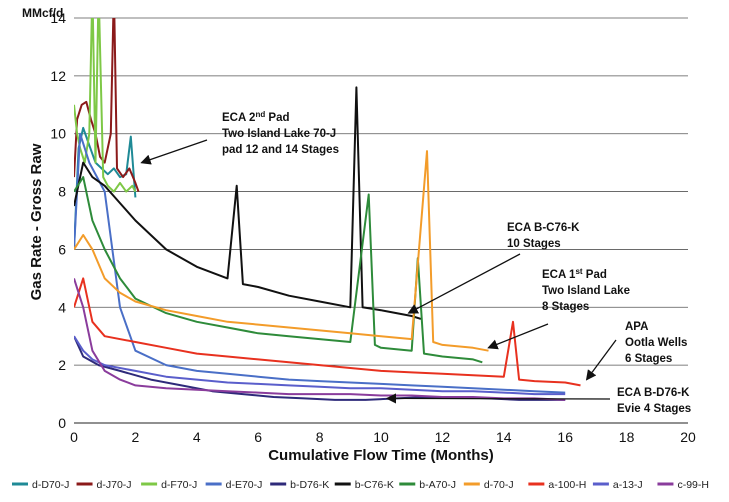 Image resolution: width=729 pixels, height=502 pixels. I want to click on series-line-b-D76-K, so click(320, 368).